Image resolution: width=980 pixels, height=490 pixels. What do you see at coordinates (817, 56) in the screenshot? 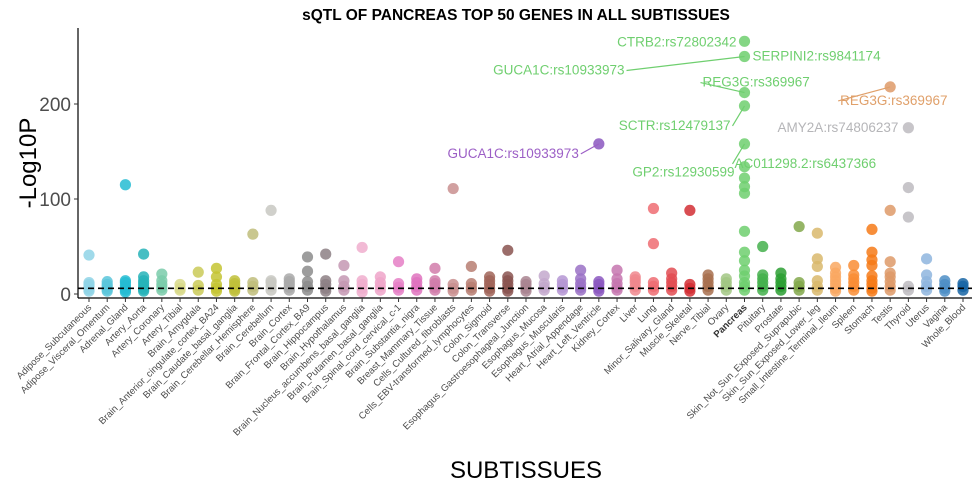
I see `annotation-label: SERPINI2:rs9841174` at bounding box center [817, 56].